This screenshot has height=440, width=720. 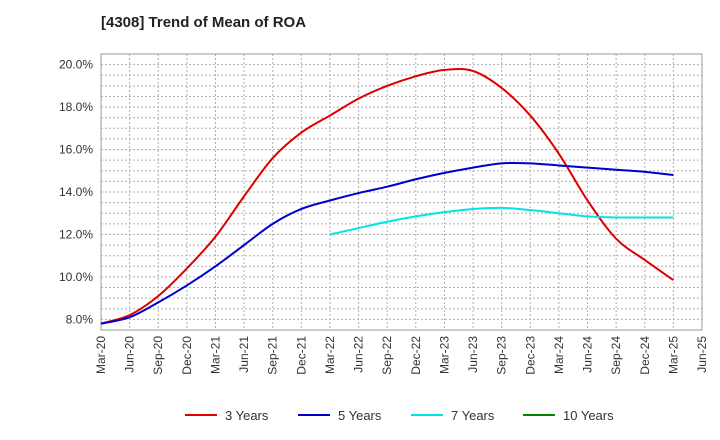 What do you see at coordinates (501, 221) in the screenshot?
I see `series-line-7-years` at bounding box center [501, 221].